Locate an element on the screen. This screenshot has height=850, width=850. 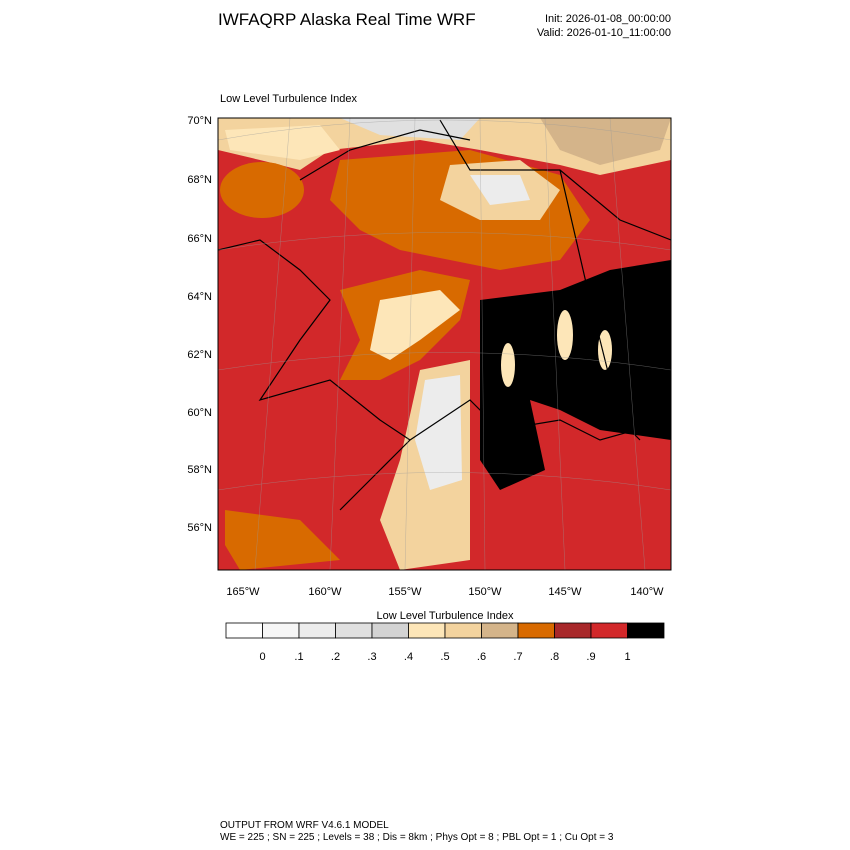
lon-label: 160°W is located at coordinates (325, 592).